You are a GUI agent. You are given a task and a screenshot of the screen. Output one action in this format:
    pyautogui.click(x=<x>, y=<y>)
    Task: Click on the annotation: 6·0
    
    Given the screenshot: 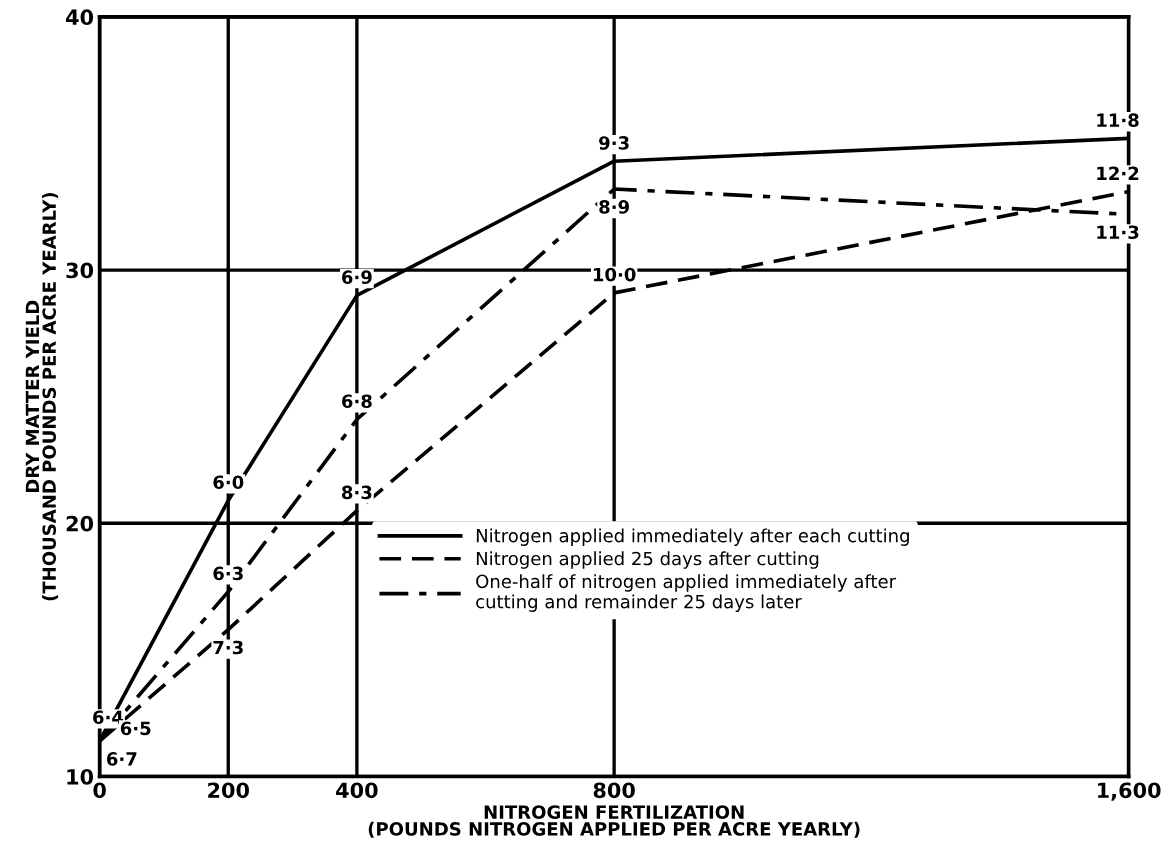 What is the action you would take?
    pyautogui.click(x=228, y=482)
    